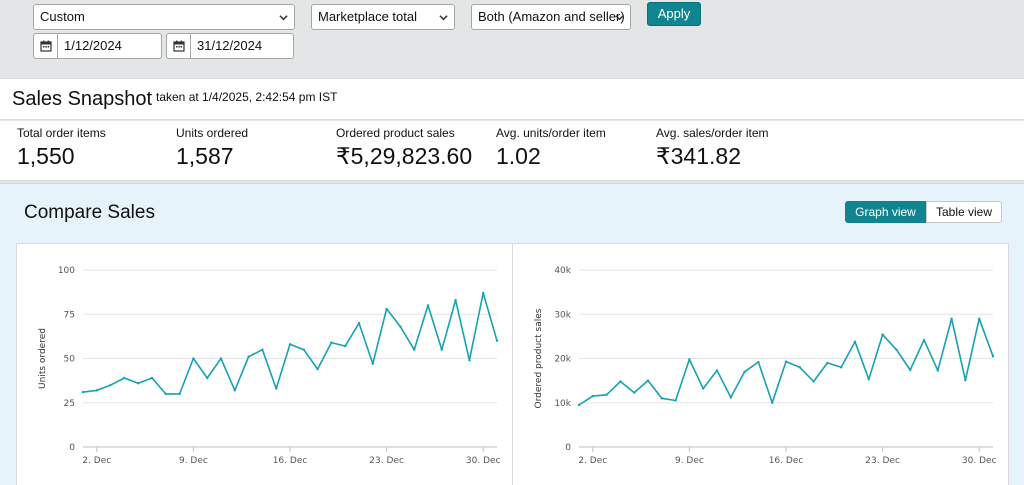 This screenshot has width=1024, height=485. What do you see at coordinates (551, 133) in the screenshot?
I see `metric-label: Avg. units/order item` at bounding box center [551, 133].